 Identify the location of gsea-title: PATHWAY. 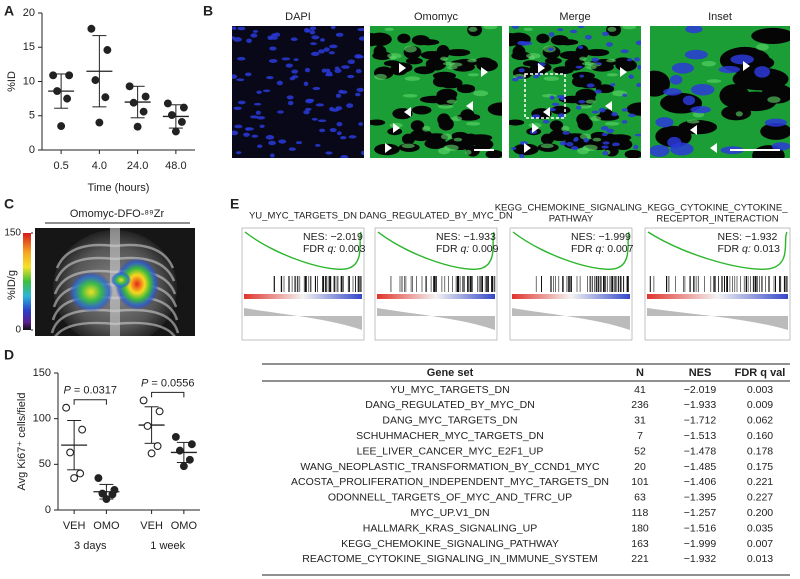
(571, 219).